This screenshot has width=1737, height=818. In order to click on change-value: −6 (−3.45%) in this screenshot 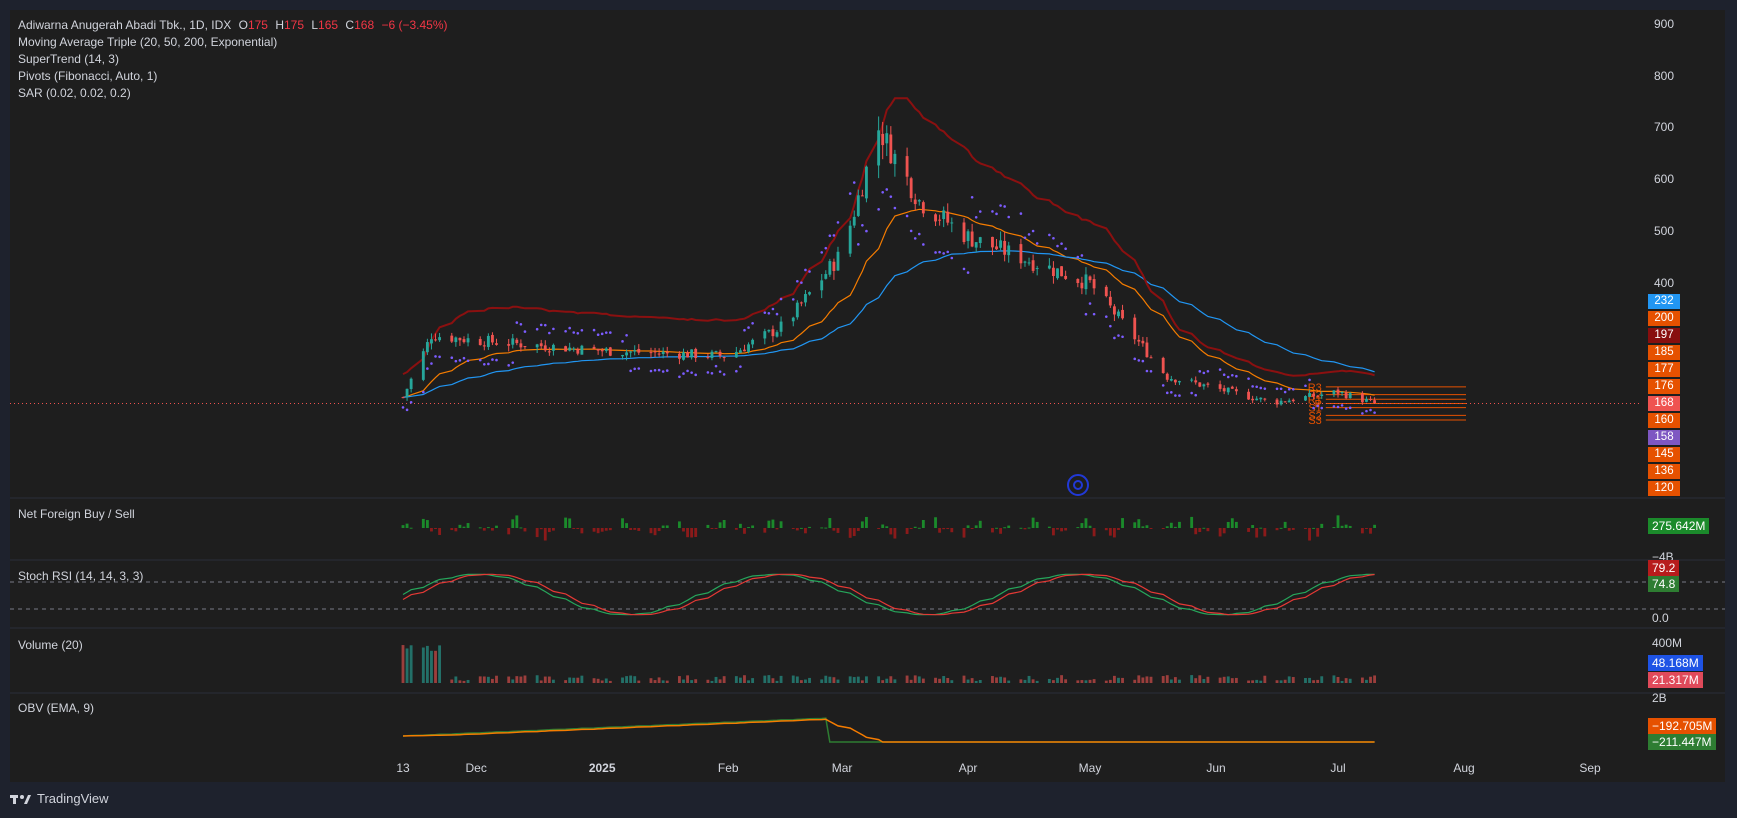, I will do `click(414, 25)`.